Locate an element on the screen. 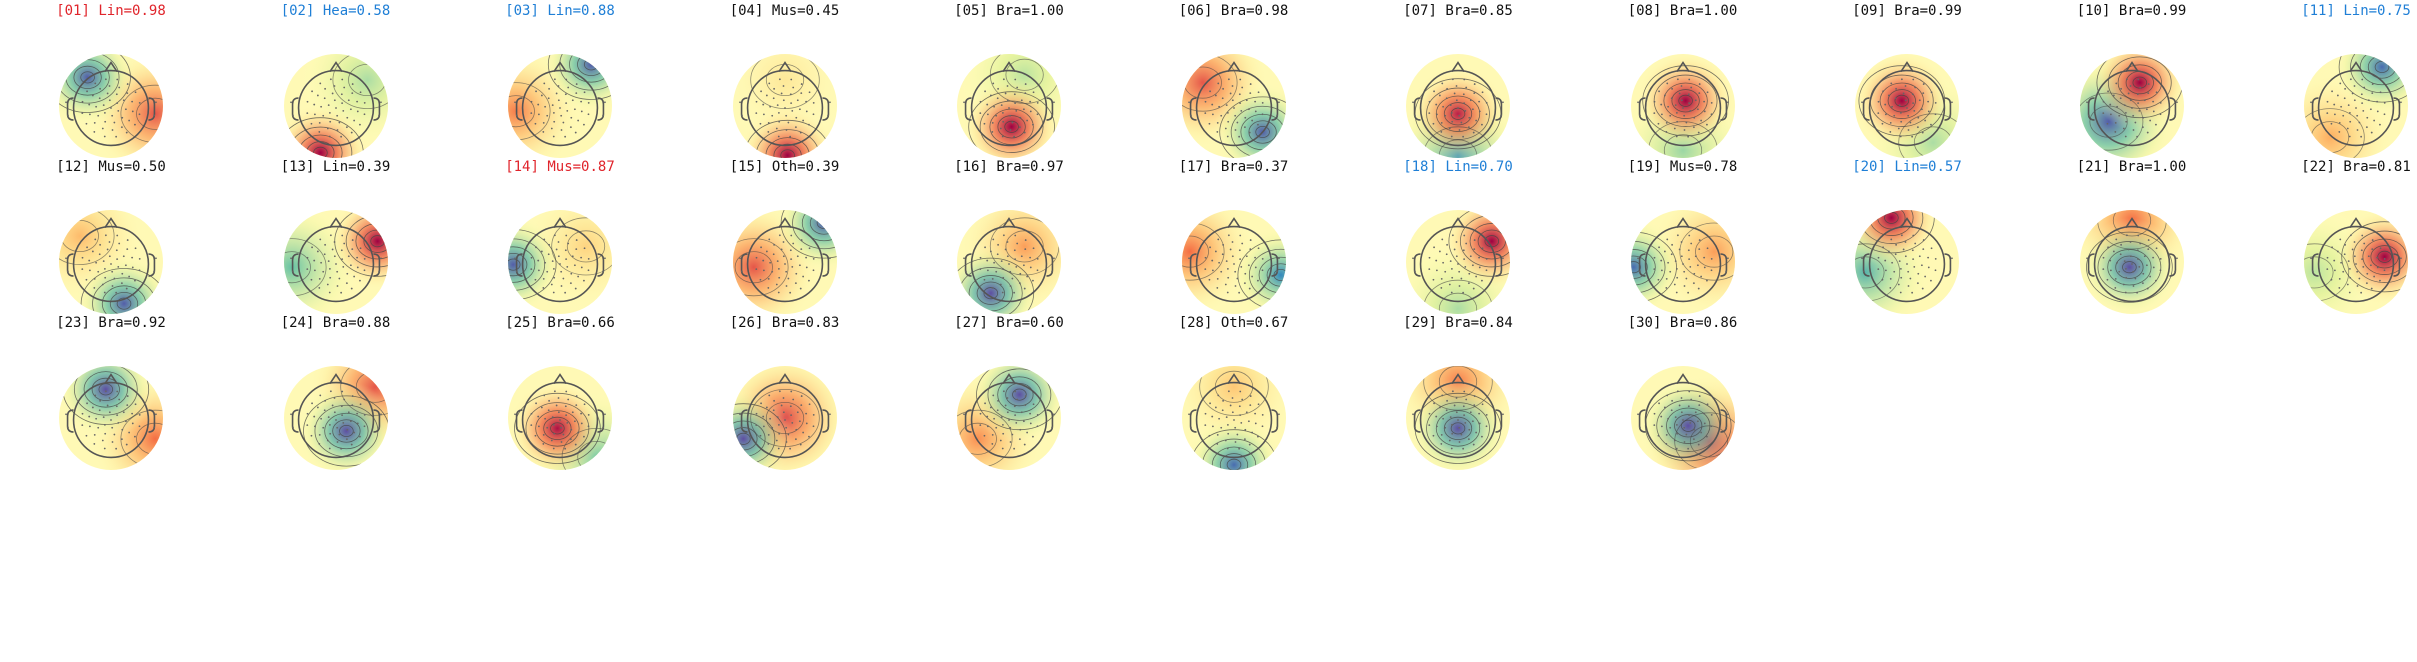 The image size is (2417, 662). topomap-cell: [02] Hea=0.58 is located at coordinates (336, 95).